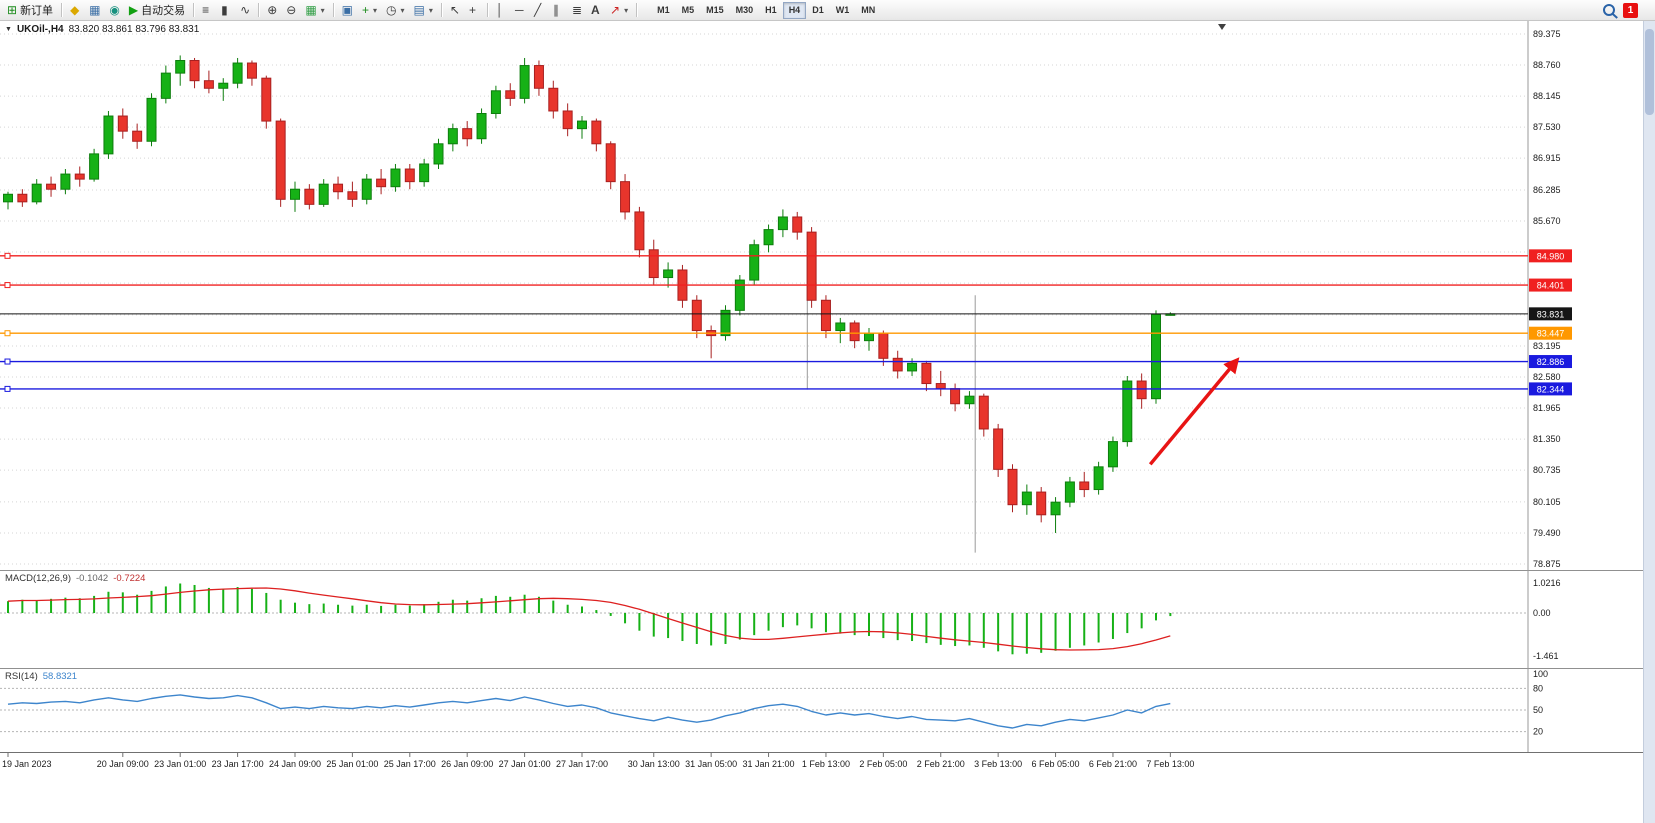  What do you see at coordinates (163, 11) in the screenshot?
I see `autotrading-label: 自动交易` at bounding box center [163, 11].